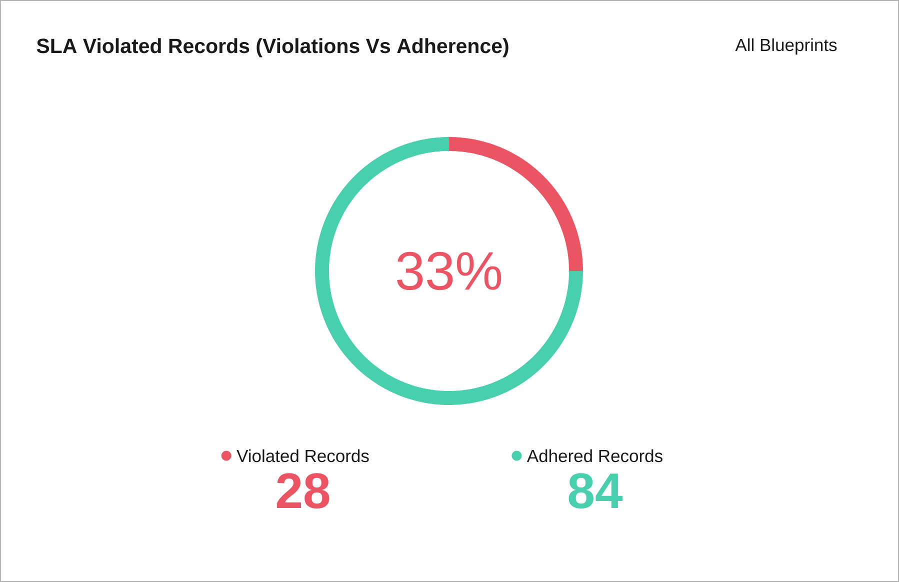 This screenshot has height=582, width=899. I want to click on legend-label: Violated Records, so click(302, 455).